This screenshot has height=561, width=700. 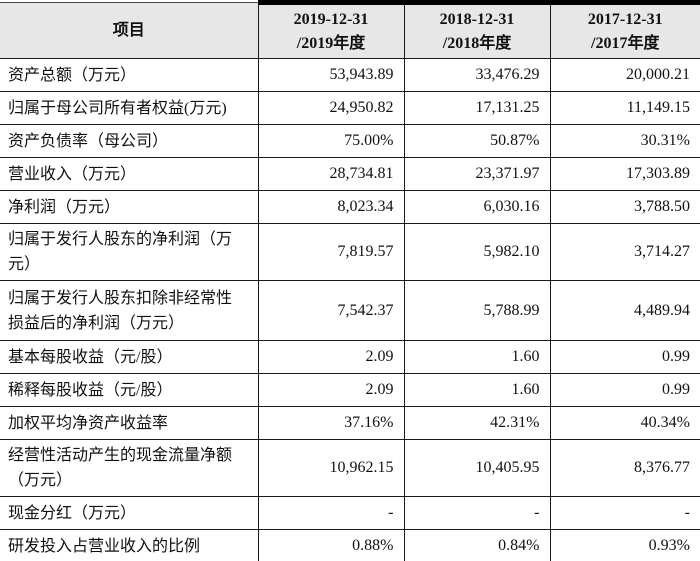 What do you see at coordinates (624, 75) in the screenshot?
I see `row-value-2017: 20,000.21` at bounding box center [624, 75].